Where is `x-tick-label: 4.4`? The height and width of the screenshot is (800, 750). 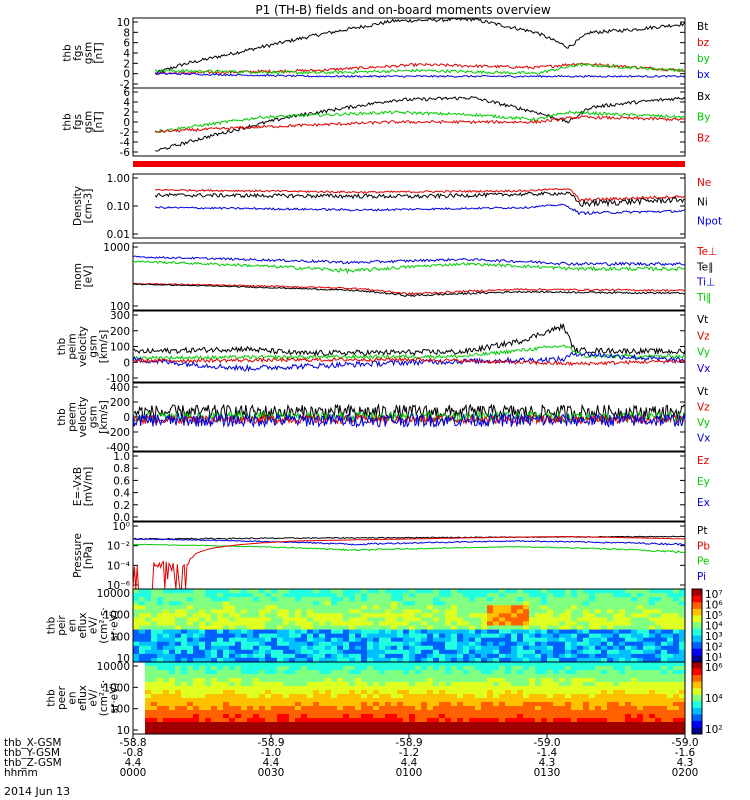
x-tick-label: 4.4 is located at coordinates (133, 763).